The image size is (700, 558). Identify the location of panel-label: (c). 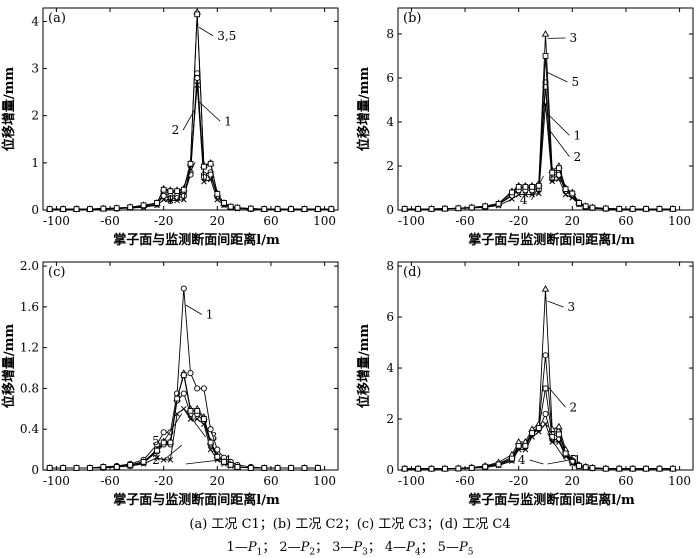
(56, 272).